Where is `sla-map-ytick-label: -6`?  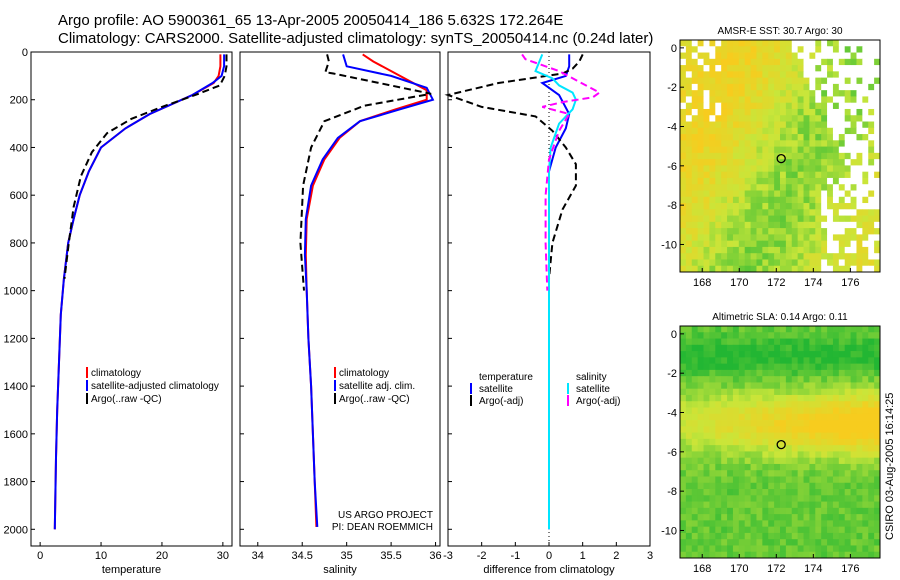 sla-map-ytick-label: -6 is located at coordinates (672, 453).